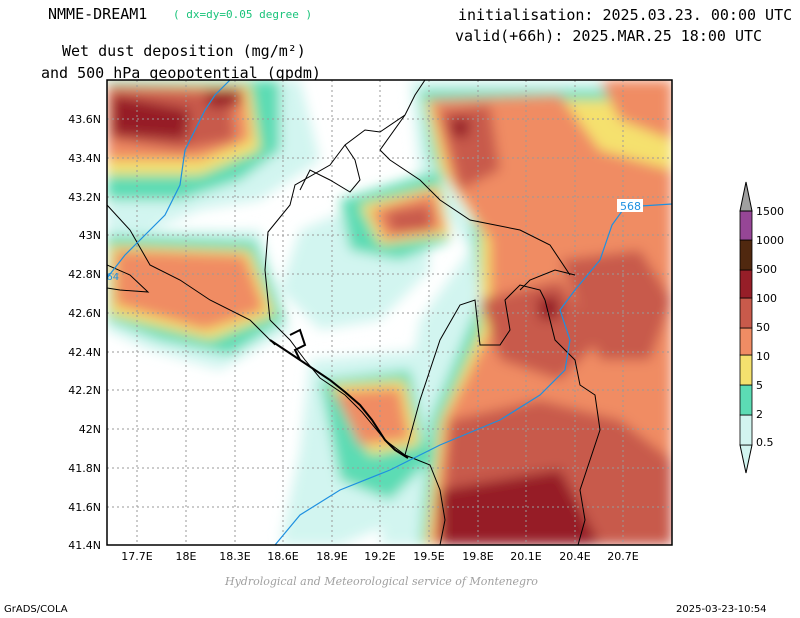 This screenshot has width=800, height=618. I want to click on color-bar: 0.5 2 5 10 50 100 500 1000 1500, so click(761, 327).